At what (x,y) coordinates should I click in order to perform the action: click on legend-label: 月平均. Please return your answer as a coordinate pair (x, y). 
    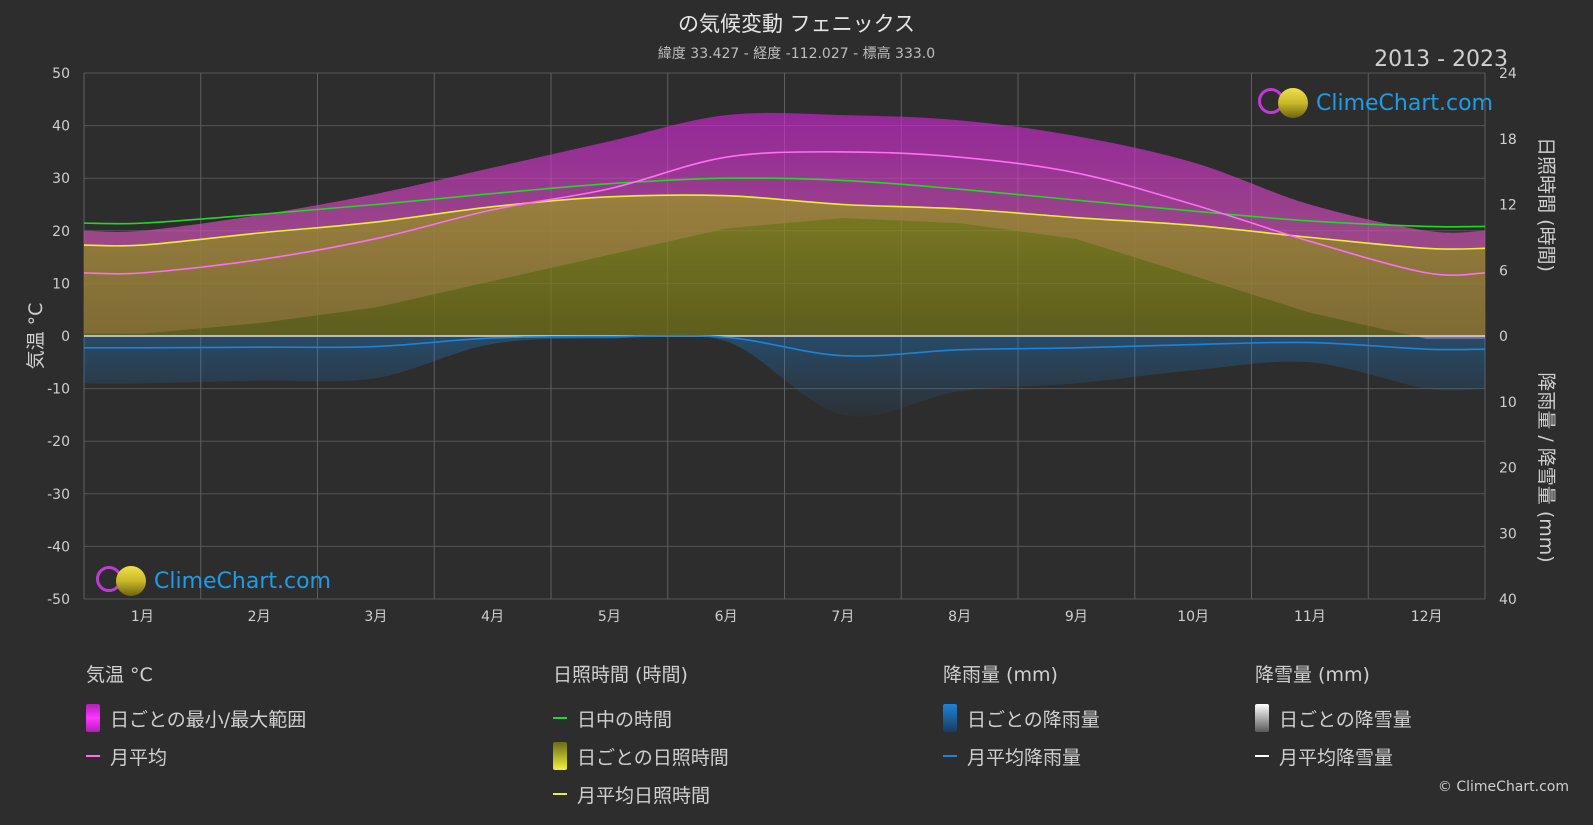
    Looking at the image, I should click on (139, 757).